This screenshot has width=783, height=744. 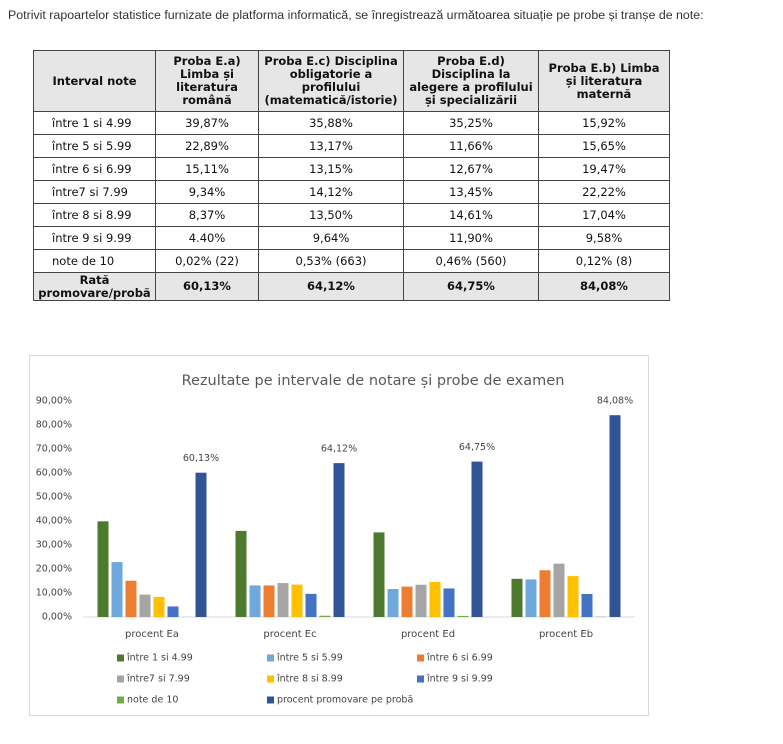 I want to click on cell: 11,90%, so click(x=471, y=238).